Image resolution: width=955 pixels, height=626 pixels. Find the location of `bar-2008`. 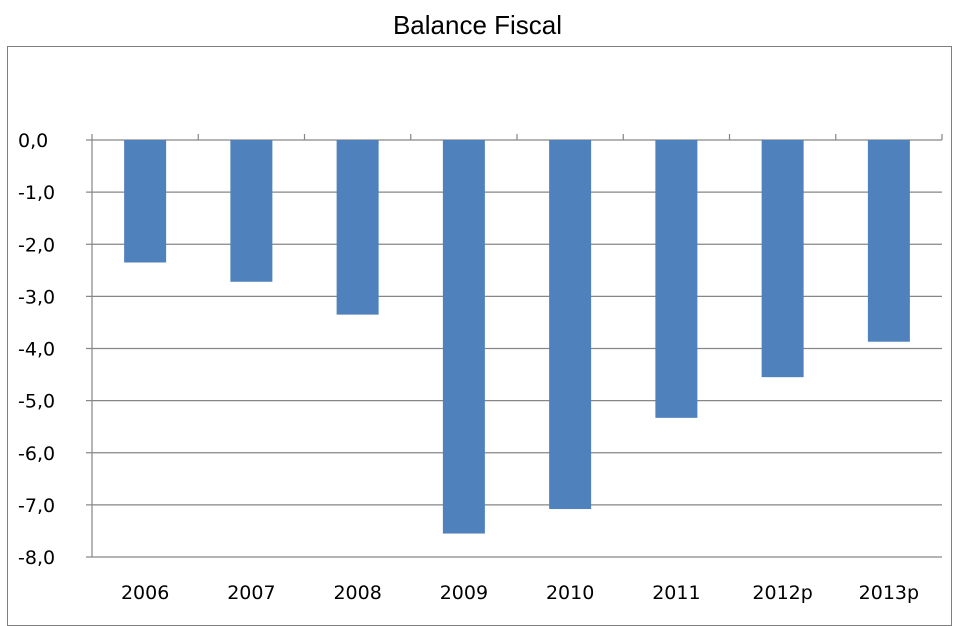

bar-2008 is located at coordinates (357, 227).